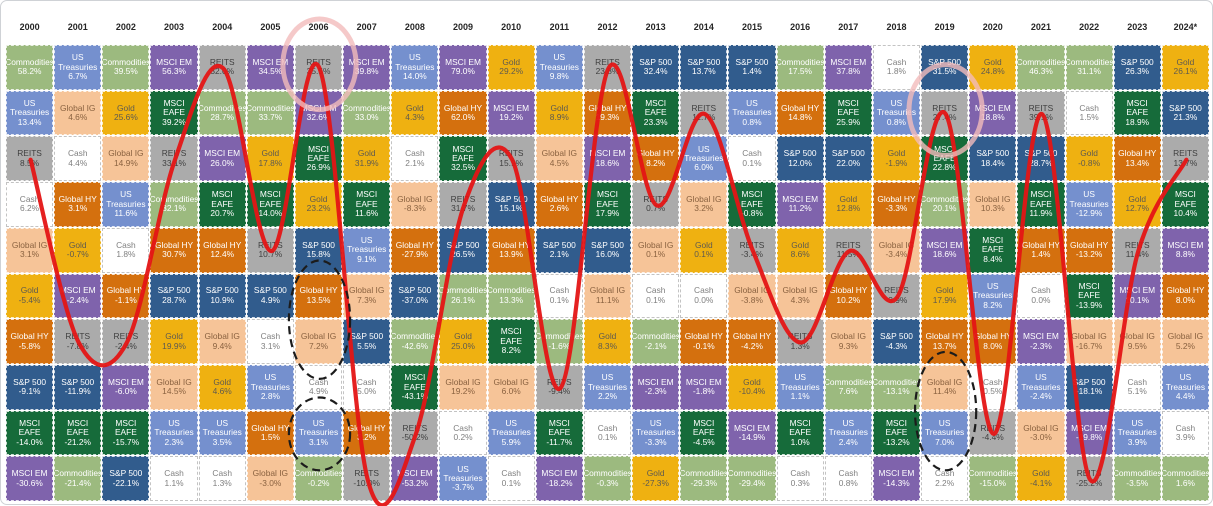 The height and width of the screenshot is (506, 1213). What do you see at coordinates (318, 204) in the screenshot?
I see `asset-cell: Gold 23.2%` at bounding box center [318, 204].